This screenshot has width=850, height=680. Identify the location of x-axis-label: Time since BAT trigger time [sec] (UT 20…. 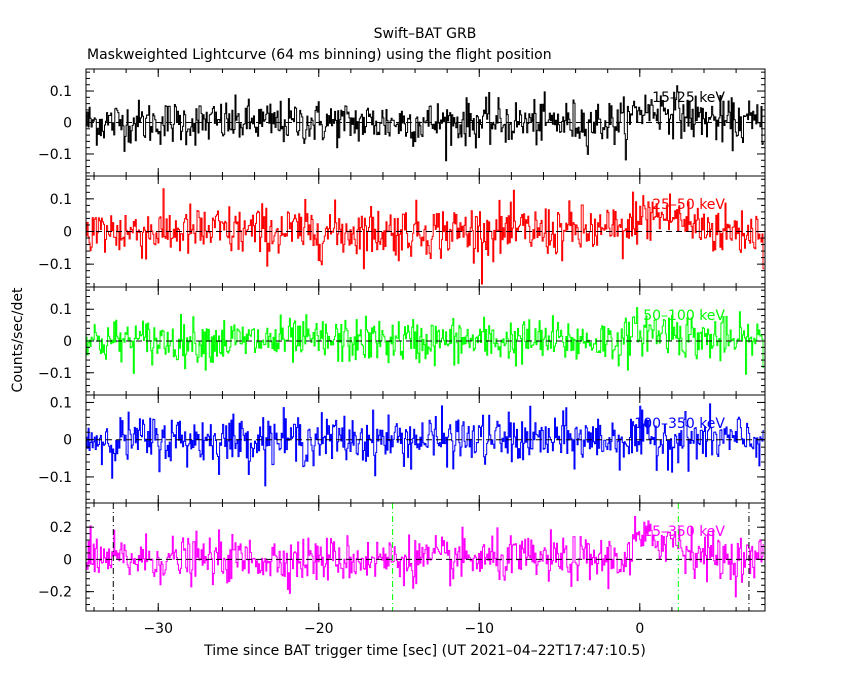
(424, 651).